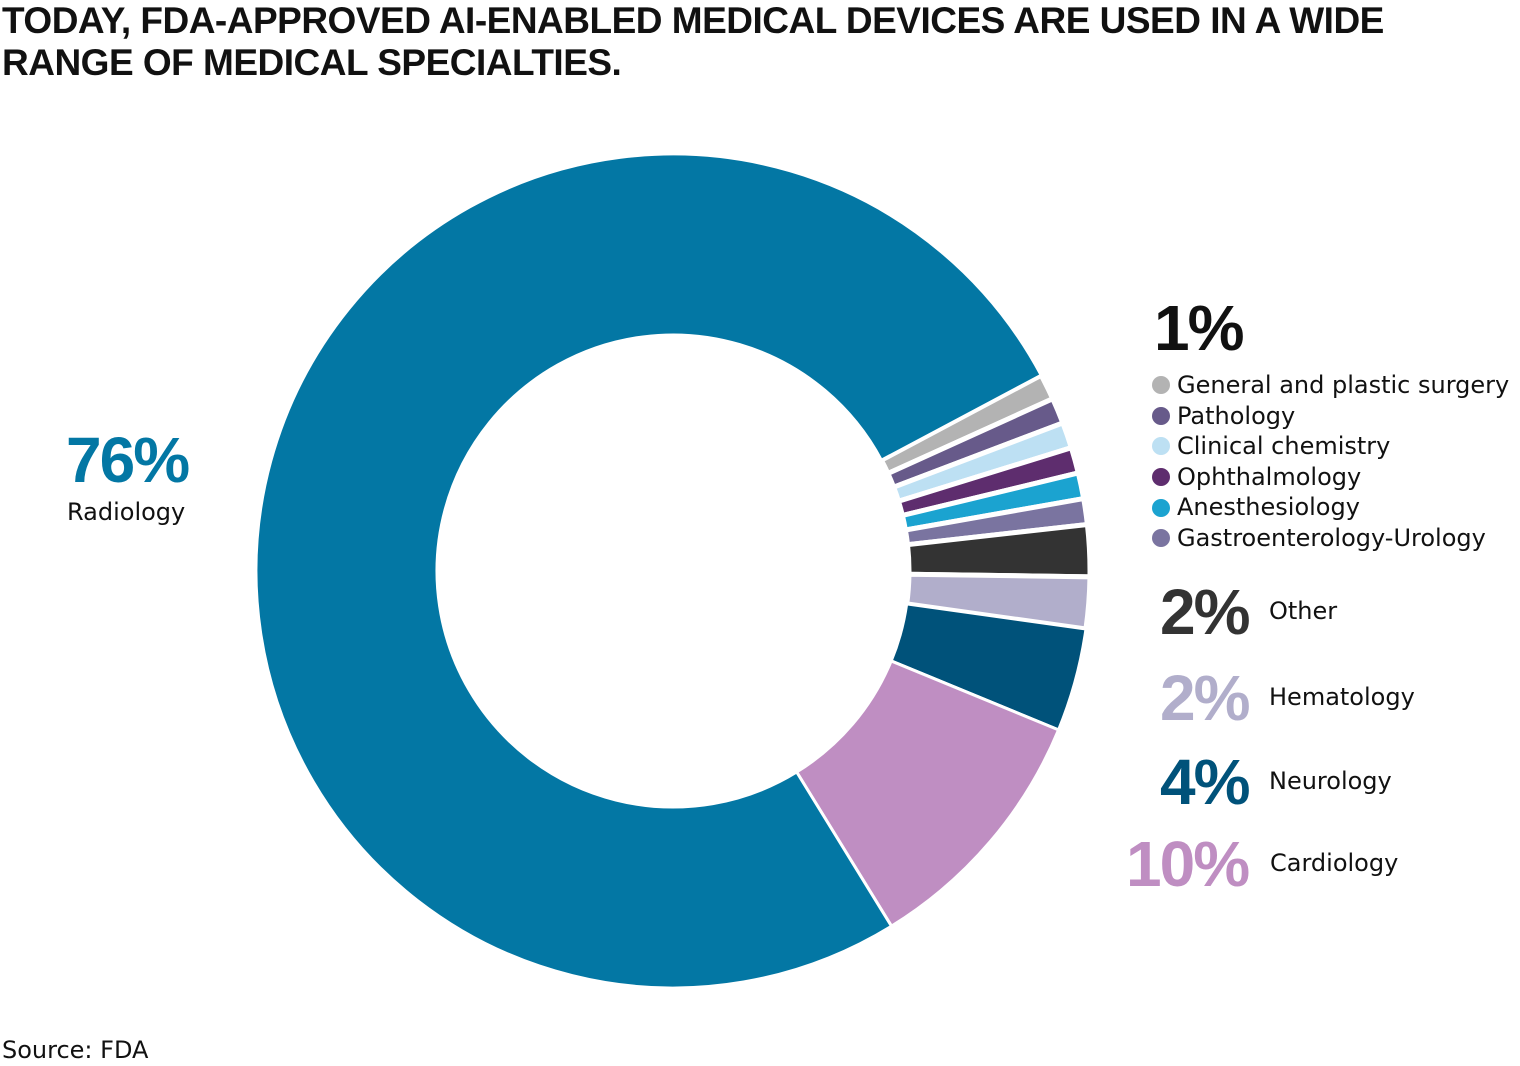 The width and height of the screenshot is (1520, 1066). What do you see at coordinates (1303, 611) in the screenshot?
I see `other-label: Other` at bounding box center [1303, 611].